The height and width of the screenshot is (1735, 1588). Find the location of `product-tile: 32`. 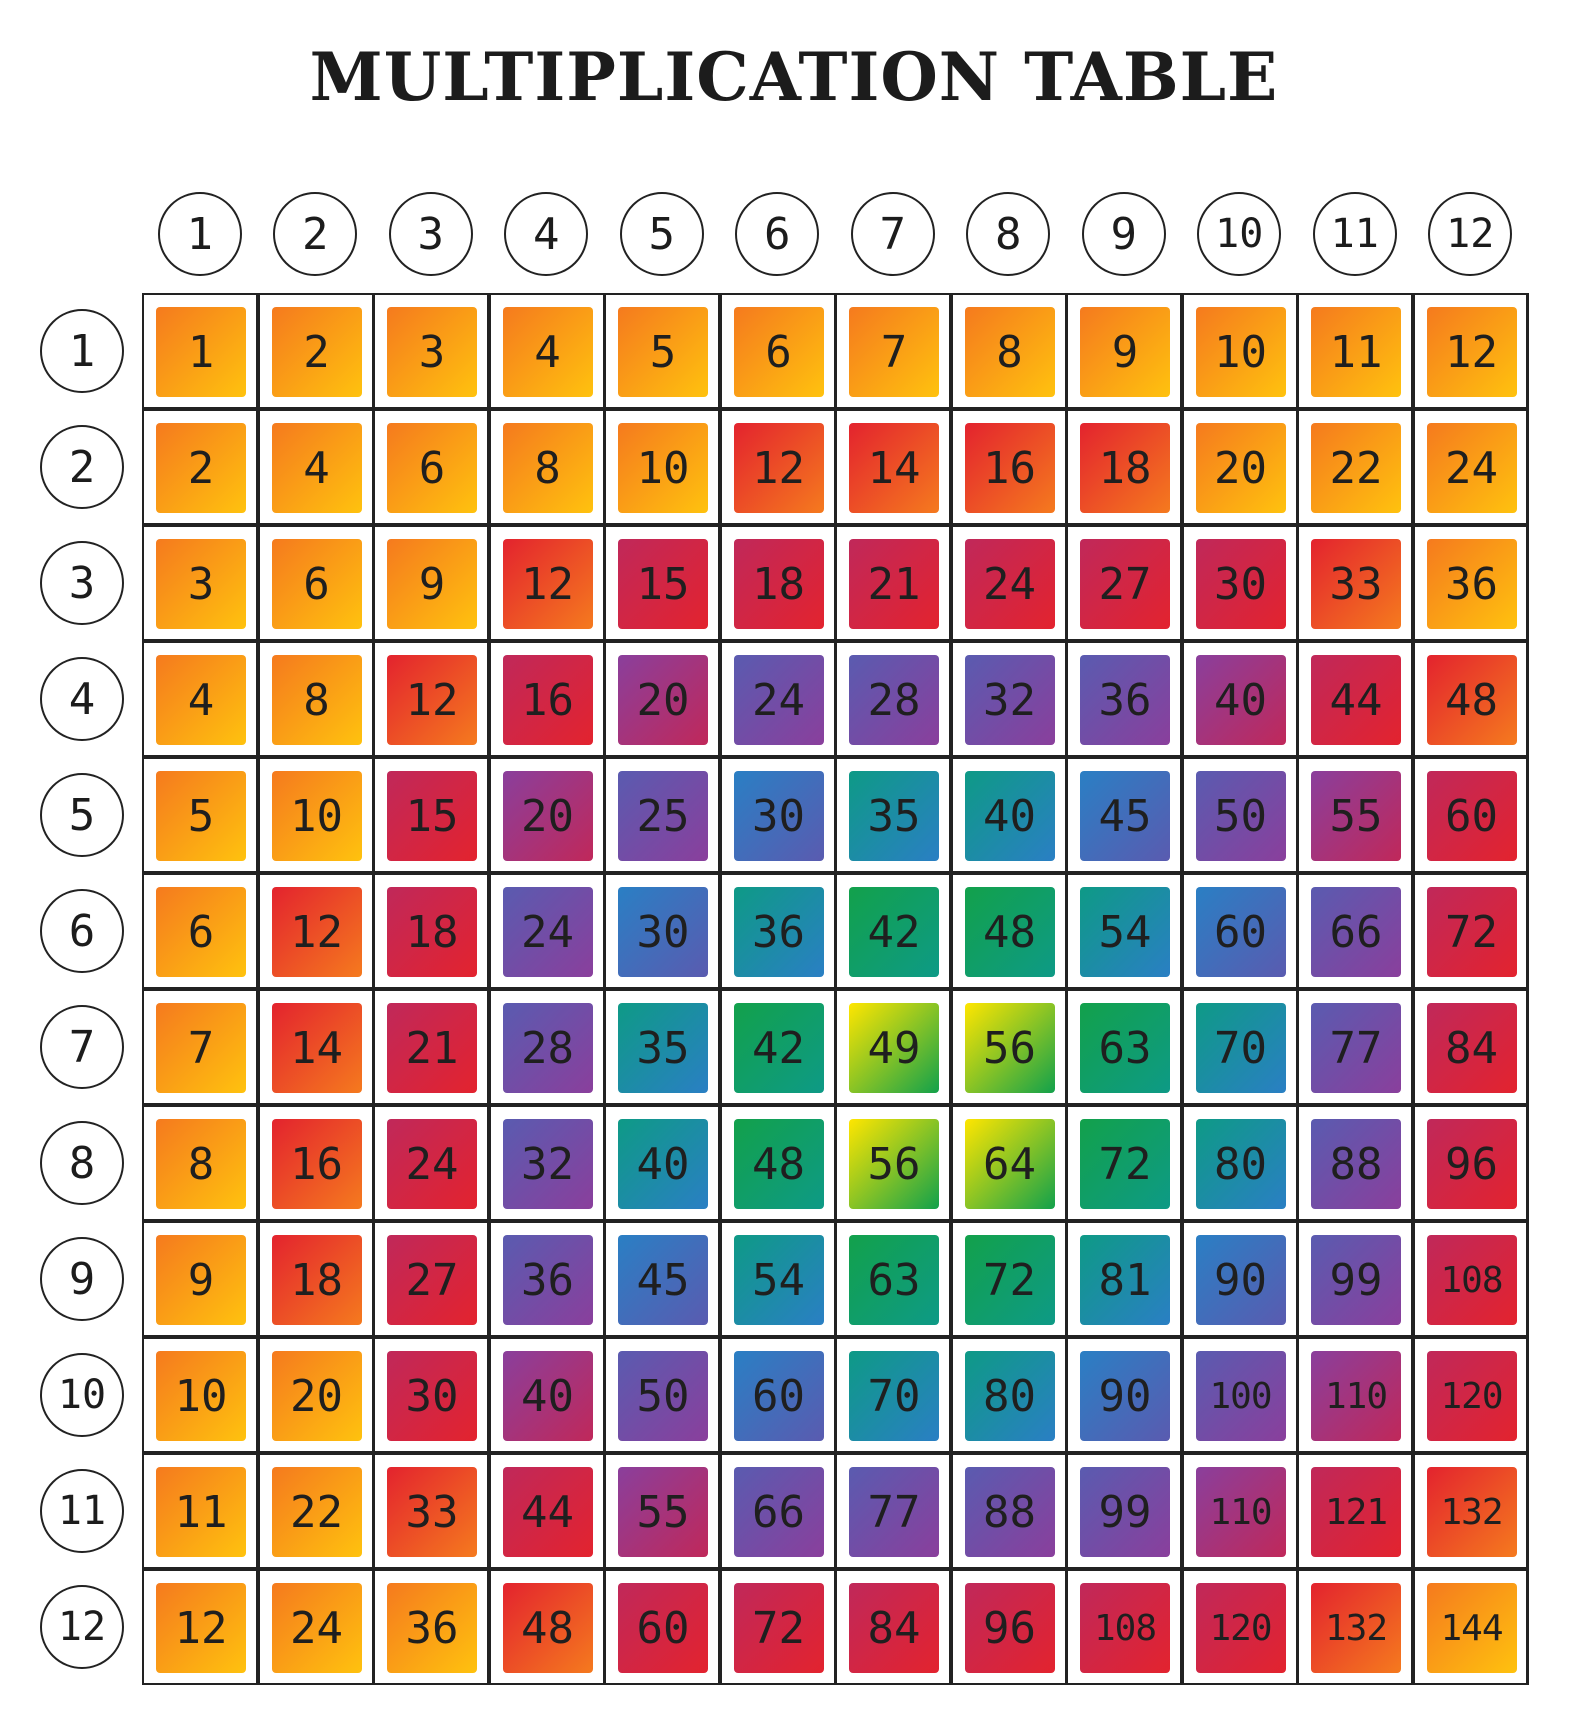

product-tile: 32 is located at coordinates (1009, 700).